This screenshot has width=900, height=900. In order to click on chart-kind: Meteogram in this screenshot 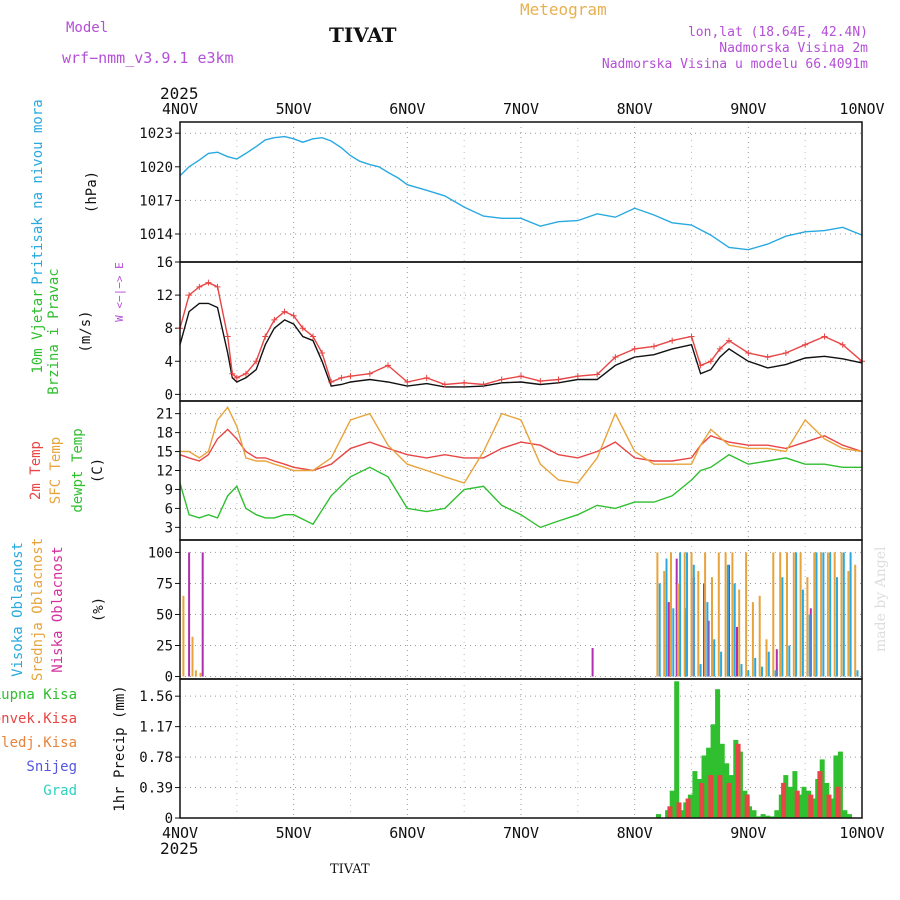, I will do `click(563, 9)`.